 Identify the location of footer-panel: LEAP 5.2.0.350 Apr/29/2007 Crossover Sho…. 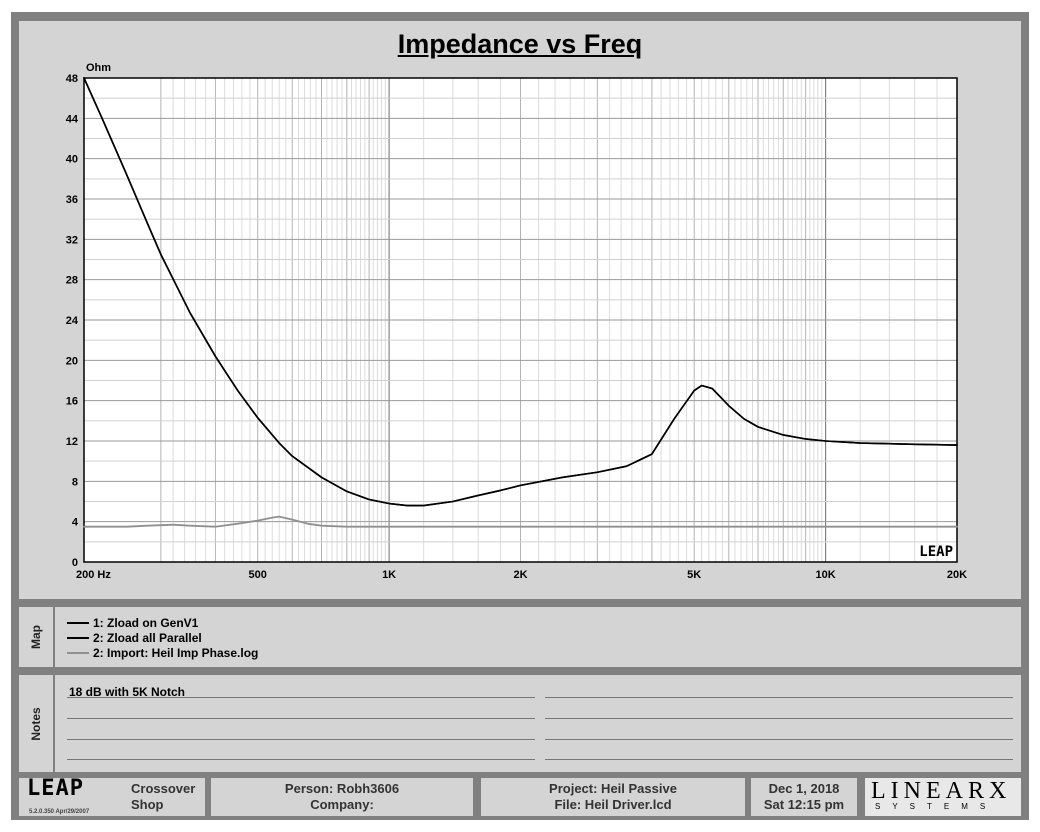
(520, 798).